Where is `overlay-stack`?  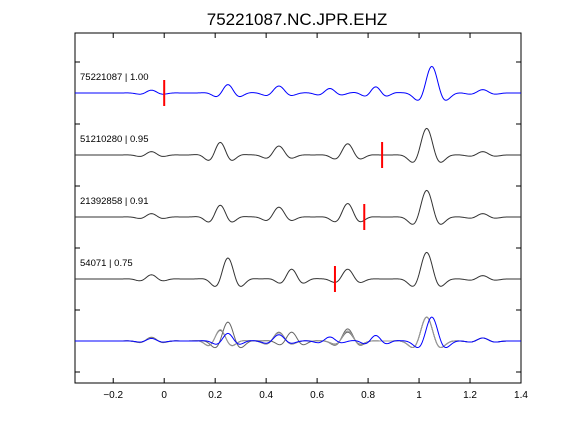 overlay-stack is located at coordinates (298, 332).